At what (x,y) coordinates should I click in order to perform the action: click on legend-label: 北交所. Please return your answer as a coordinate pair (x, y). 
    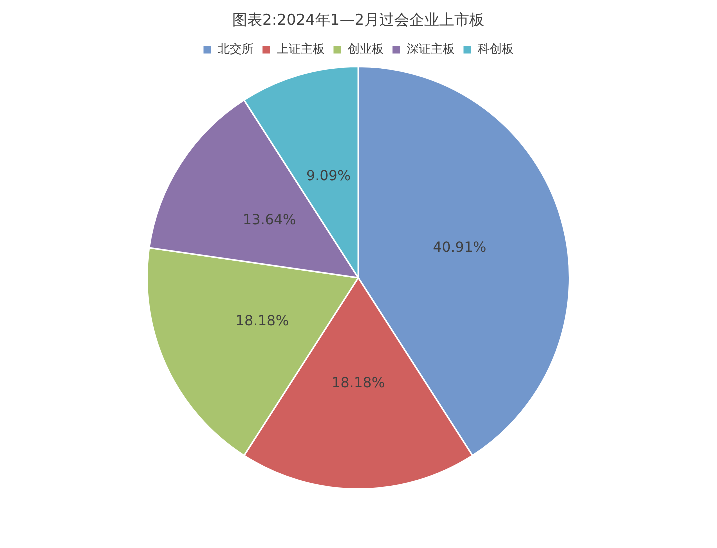
    Looking at the image, I should click on (236, 49).